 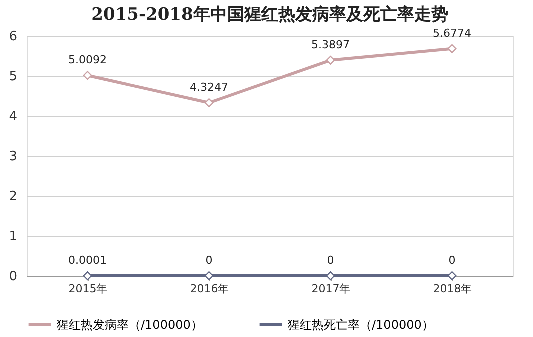 I want to click on data-label: 0.0001, so click(x=87, y=260).